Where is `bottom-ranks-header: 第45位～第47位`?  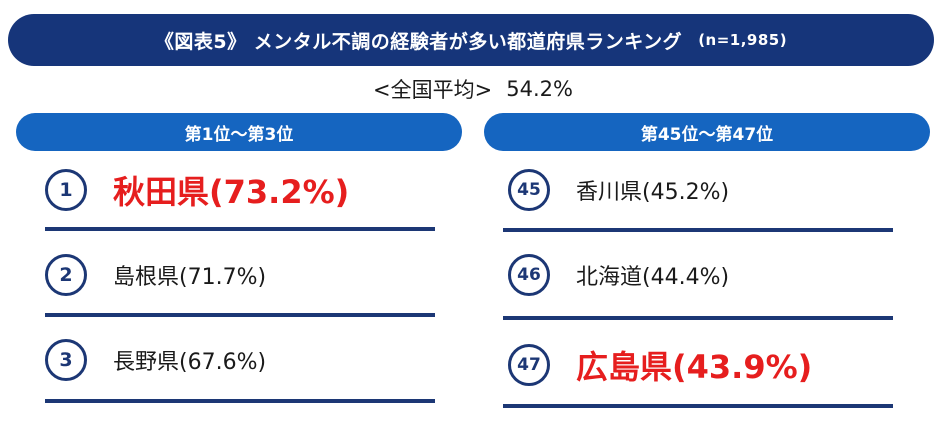 bottom-ranks-header: 第45位～第47位 is located at coordinates (707, 132).